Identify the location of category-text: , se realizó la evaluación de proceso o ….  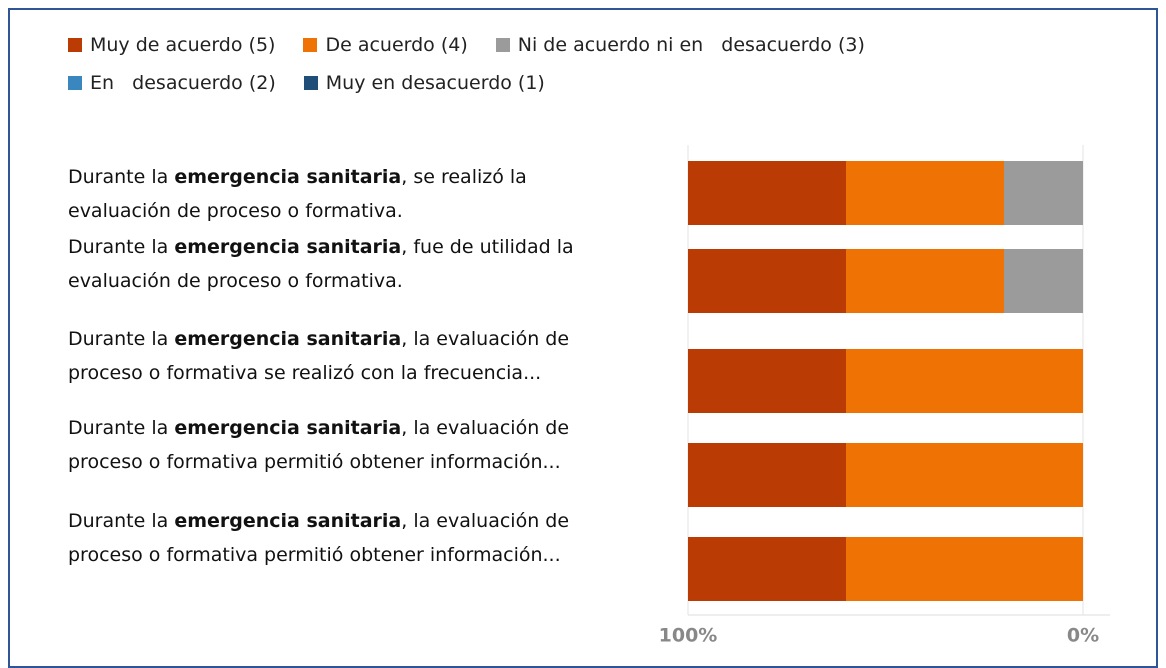
(297, 194).